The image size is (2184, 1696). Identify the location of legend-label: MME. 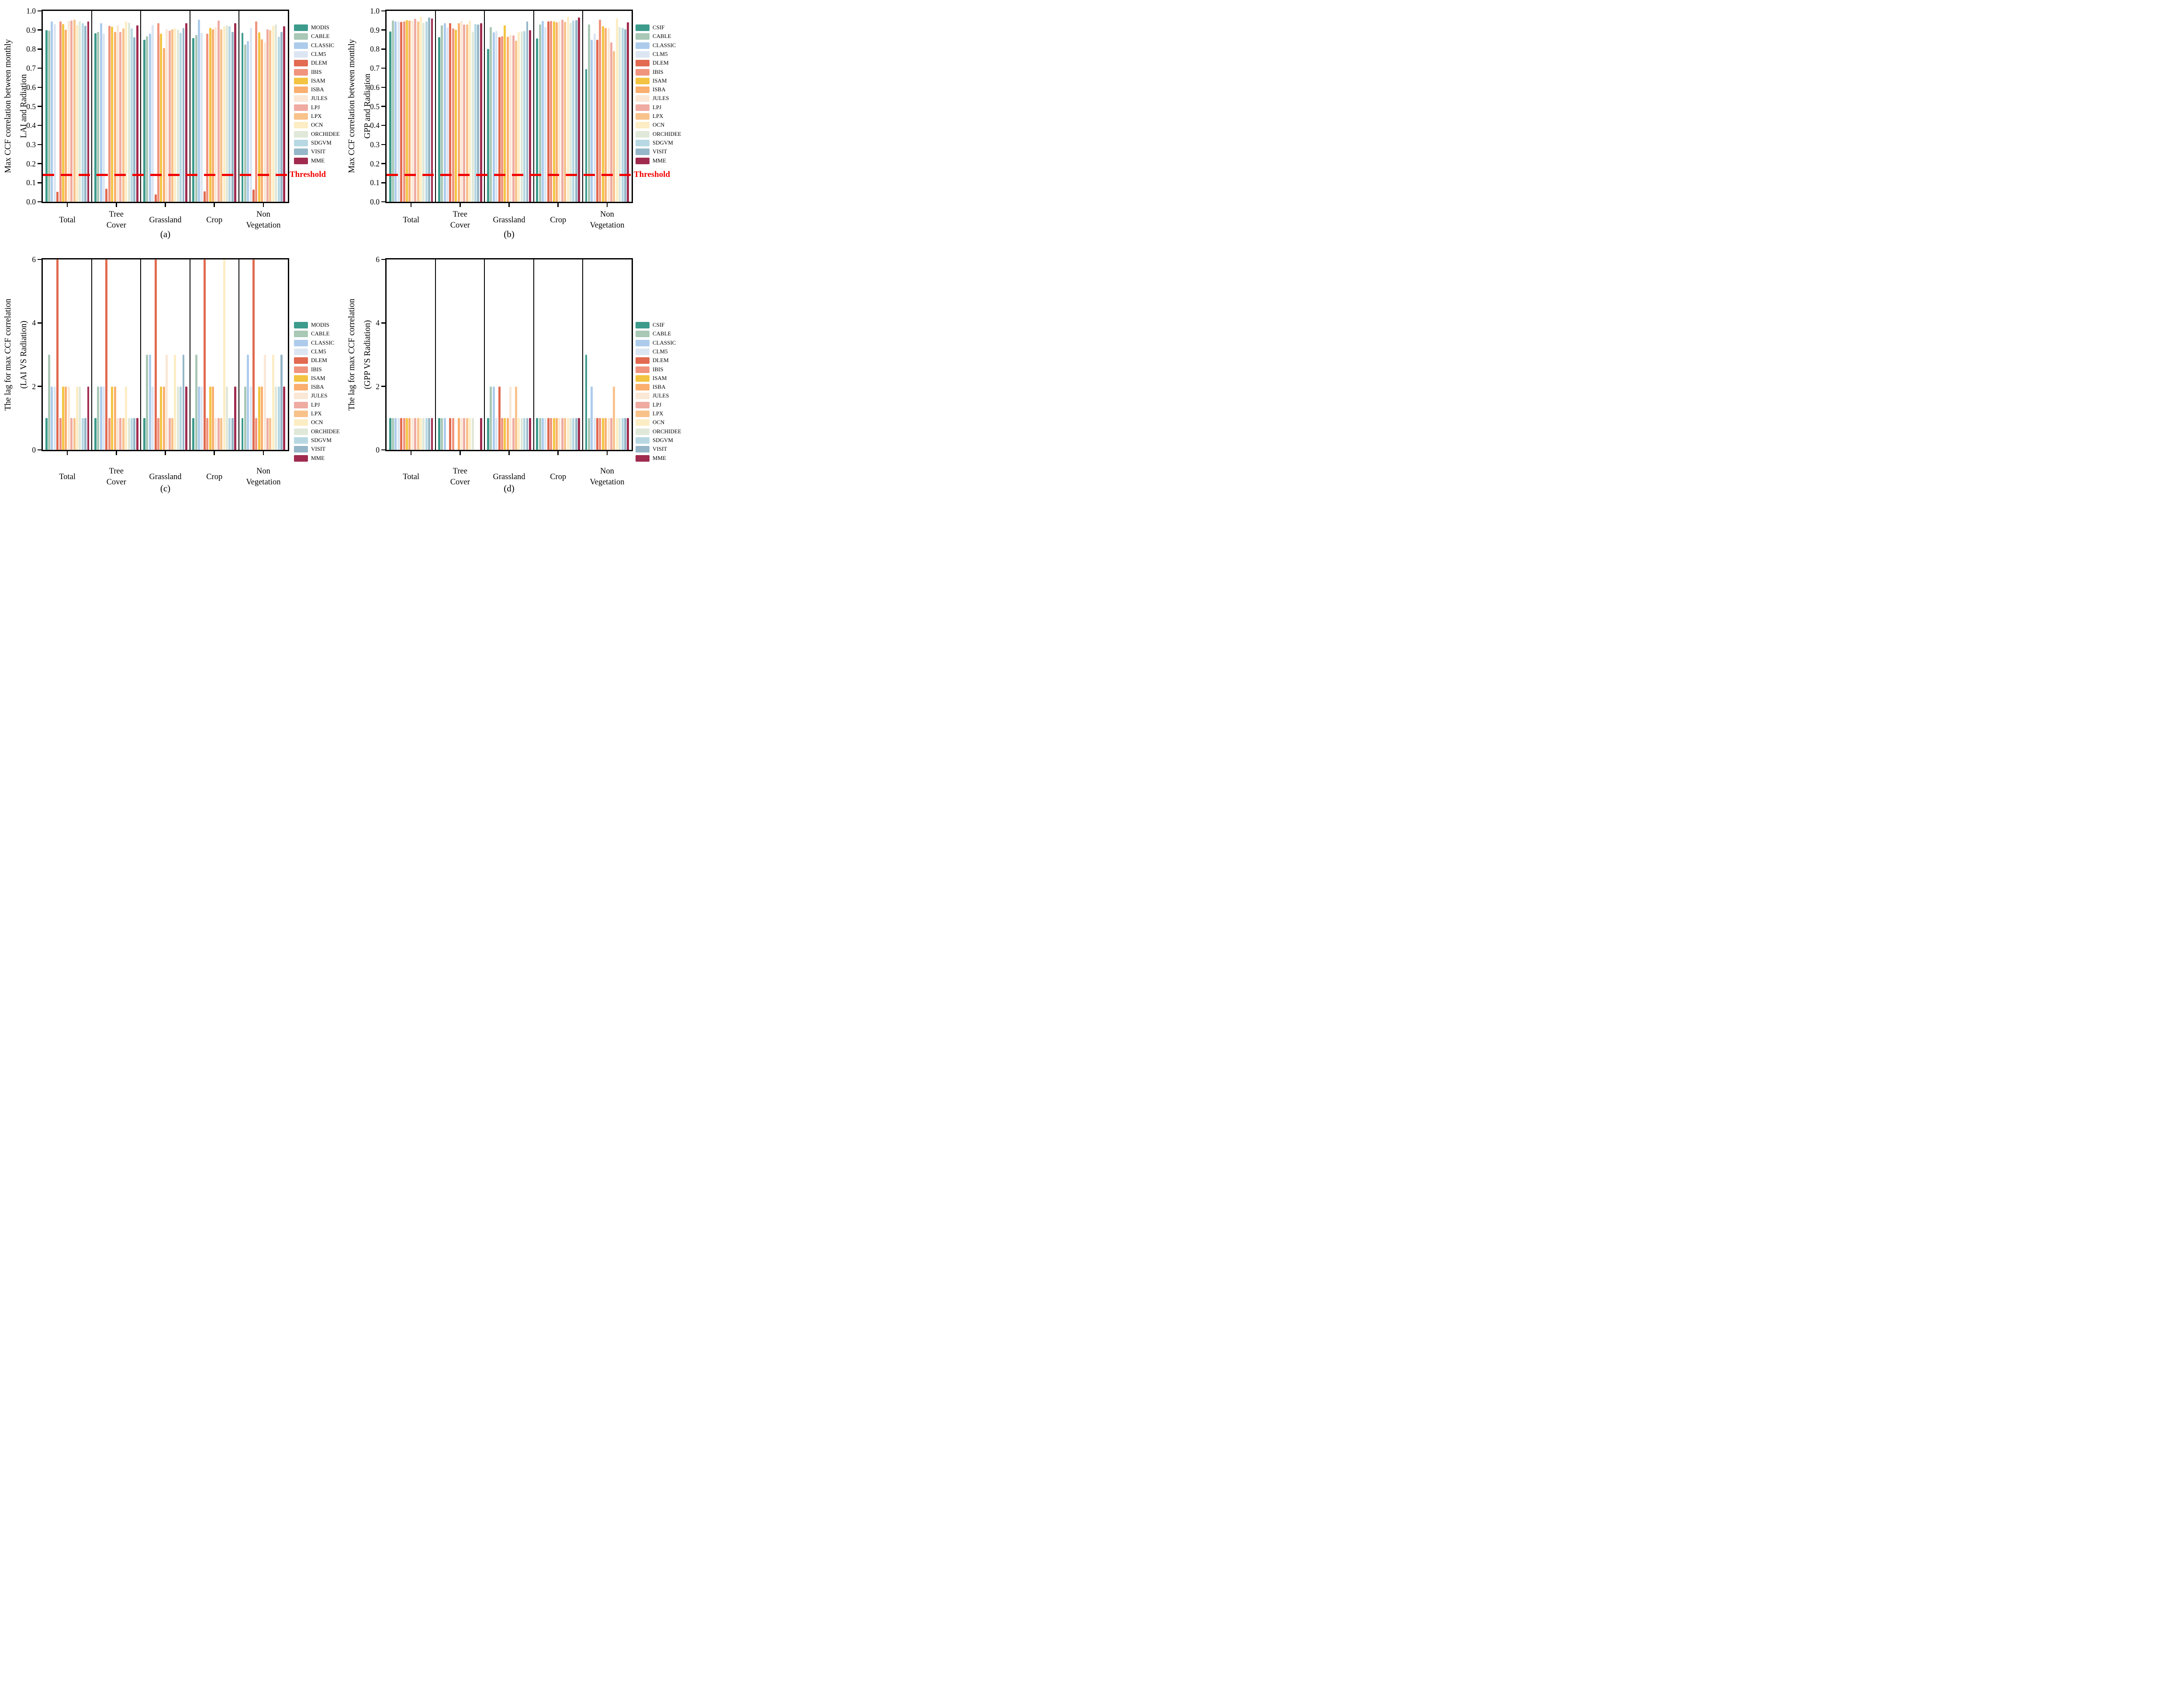
(318, 161).